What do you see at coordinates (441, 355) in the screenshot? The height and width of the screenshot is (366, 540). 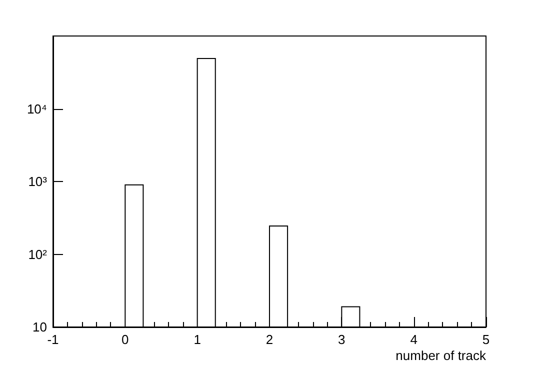 I see `x-axis-title: number of track` at bounding box center [441, 355].